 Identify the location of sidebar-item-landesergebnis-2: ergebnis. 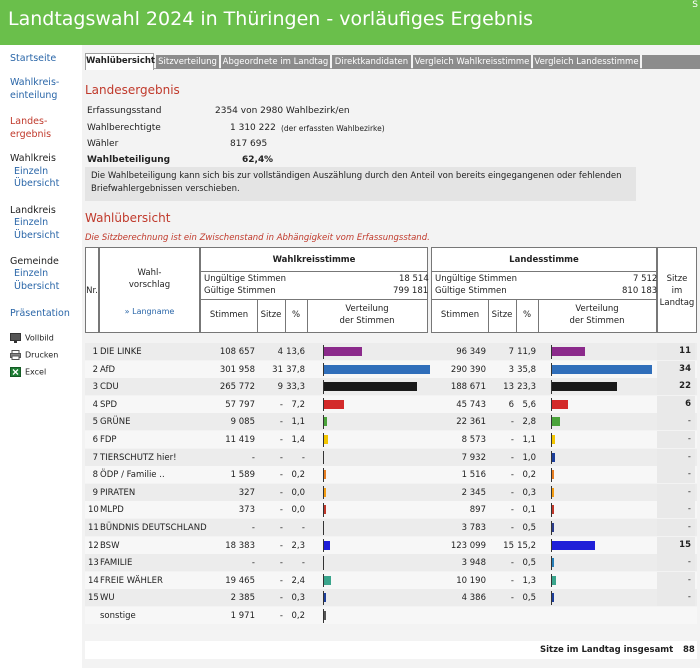
(31, 134).